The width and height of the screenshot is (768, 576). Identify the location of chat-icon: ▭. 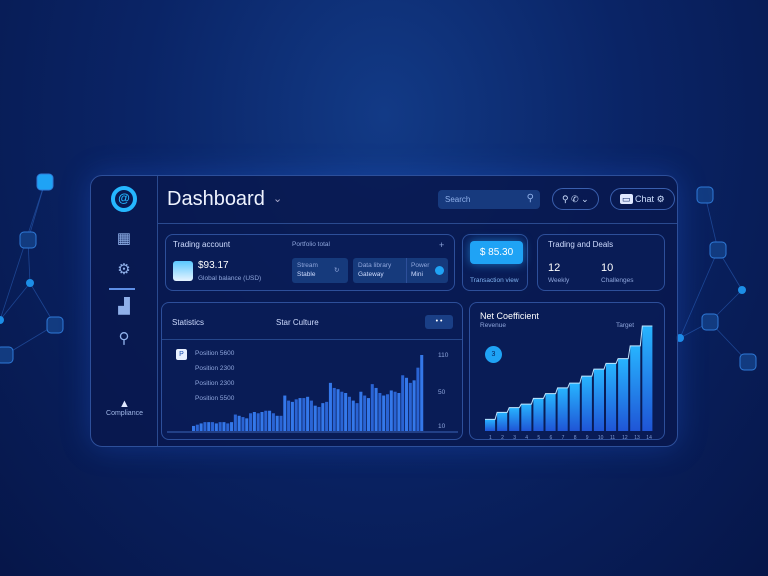
(626, 199).